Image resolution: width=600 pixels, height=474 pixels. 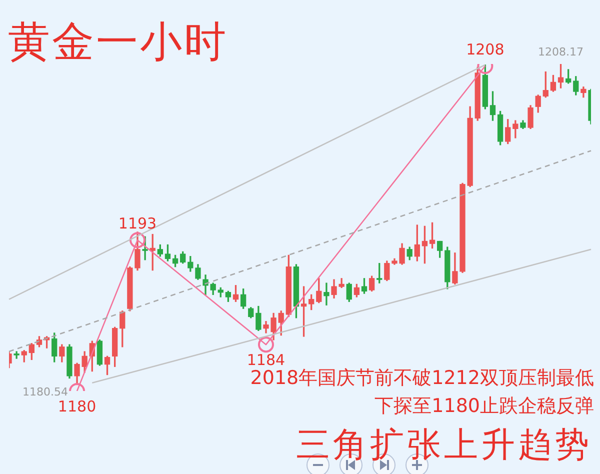 I want to click on text: 1208.17, so click(x=561, y=51).